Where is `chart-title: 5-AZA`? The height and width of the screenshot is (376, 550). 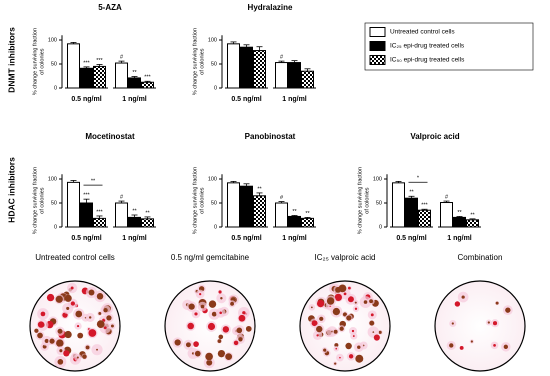
chart-title: 5-AZA is located at coordinates (110, 7).